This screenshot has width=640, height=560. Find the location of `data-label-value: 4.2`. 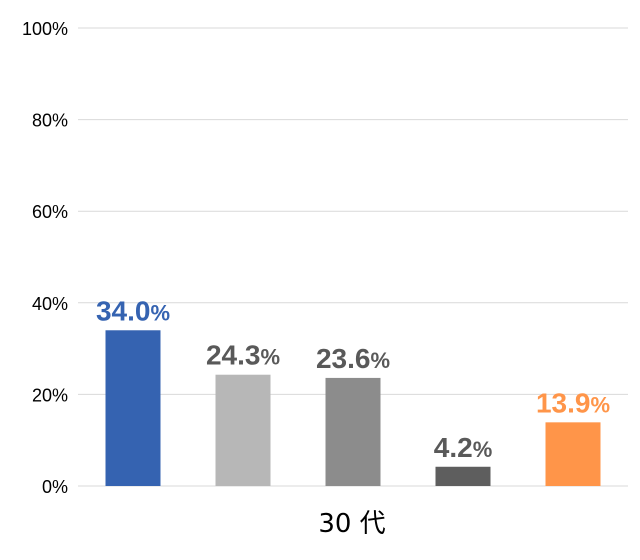

data-label-value: 4.2 is located at coordinates (453, 447).